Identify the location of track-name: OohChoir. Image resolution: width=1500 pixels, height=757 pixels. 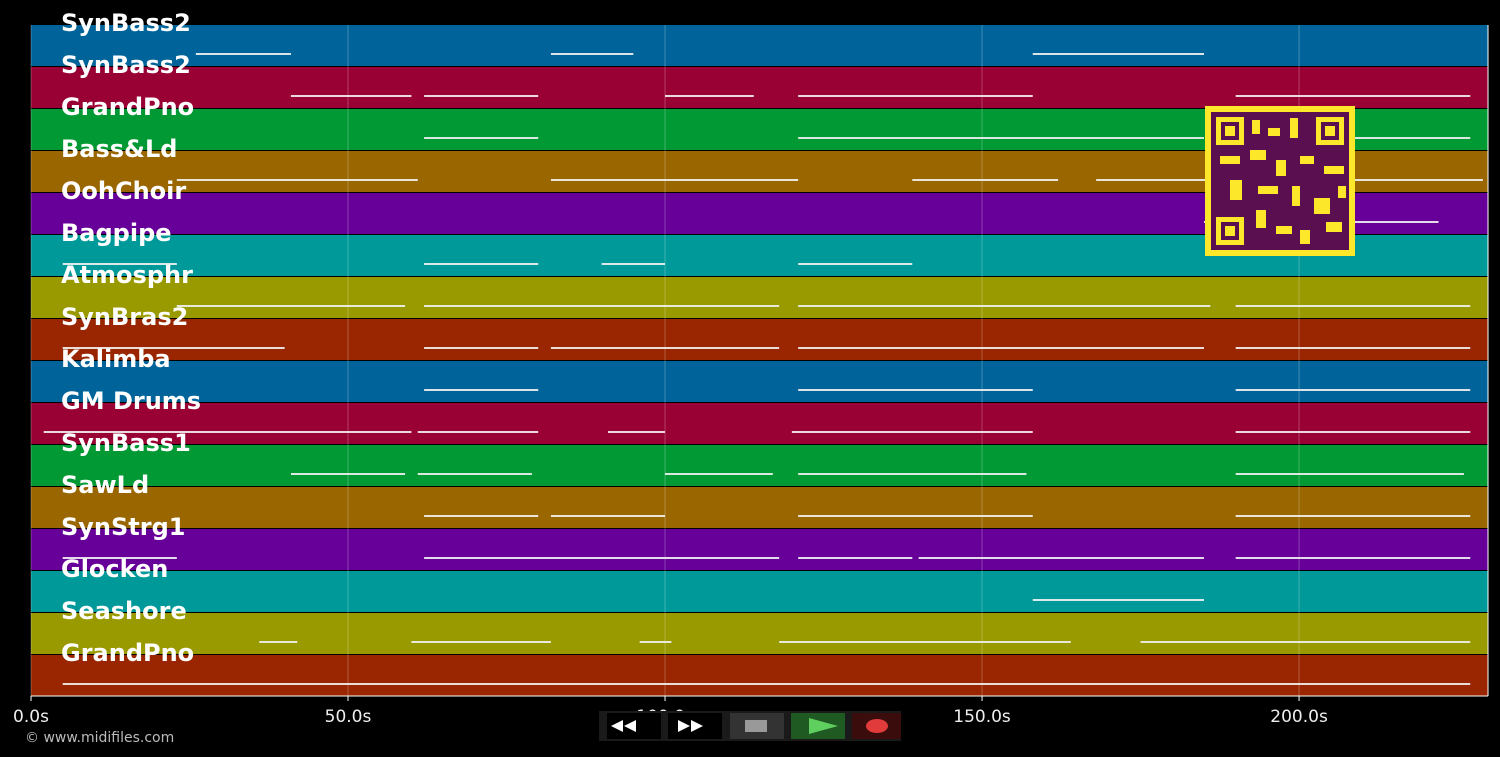
(123, 191).